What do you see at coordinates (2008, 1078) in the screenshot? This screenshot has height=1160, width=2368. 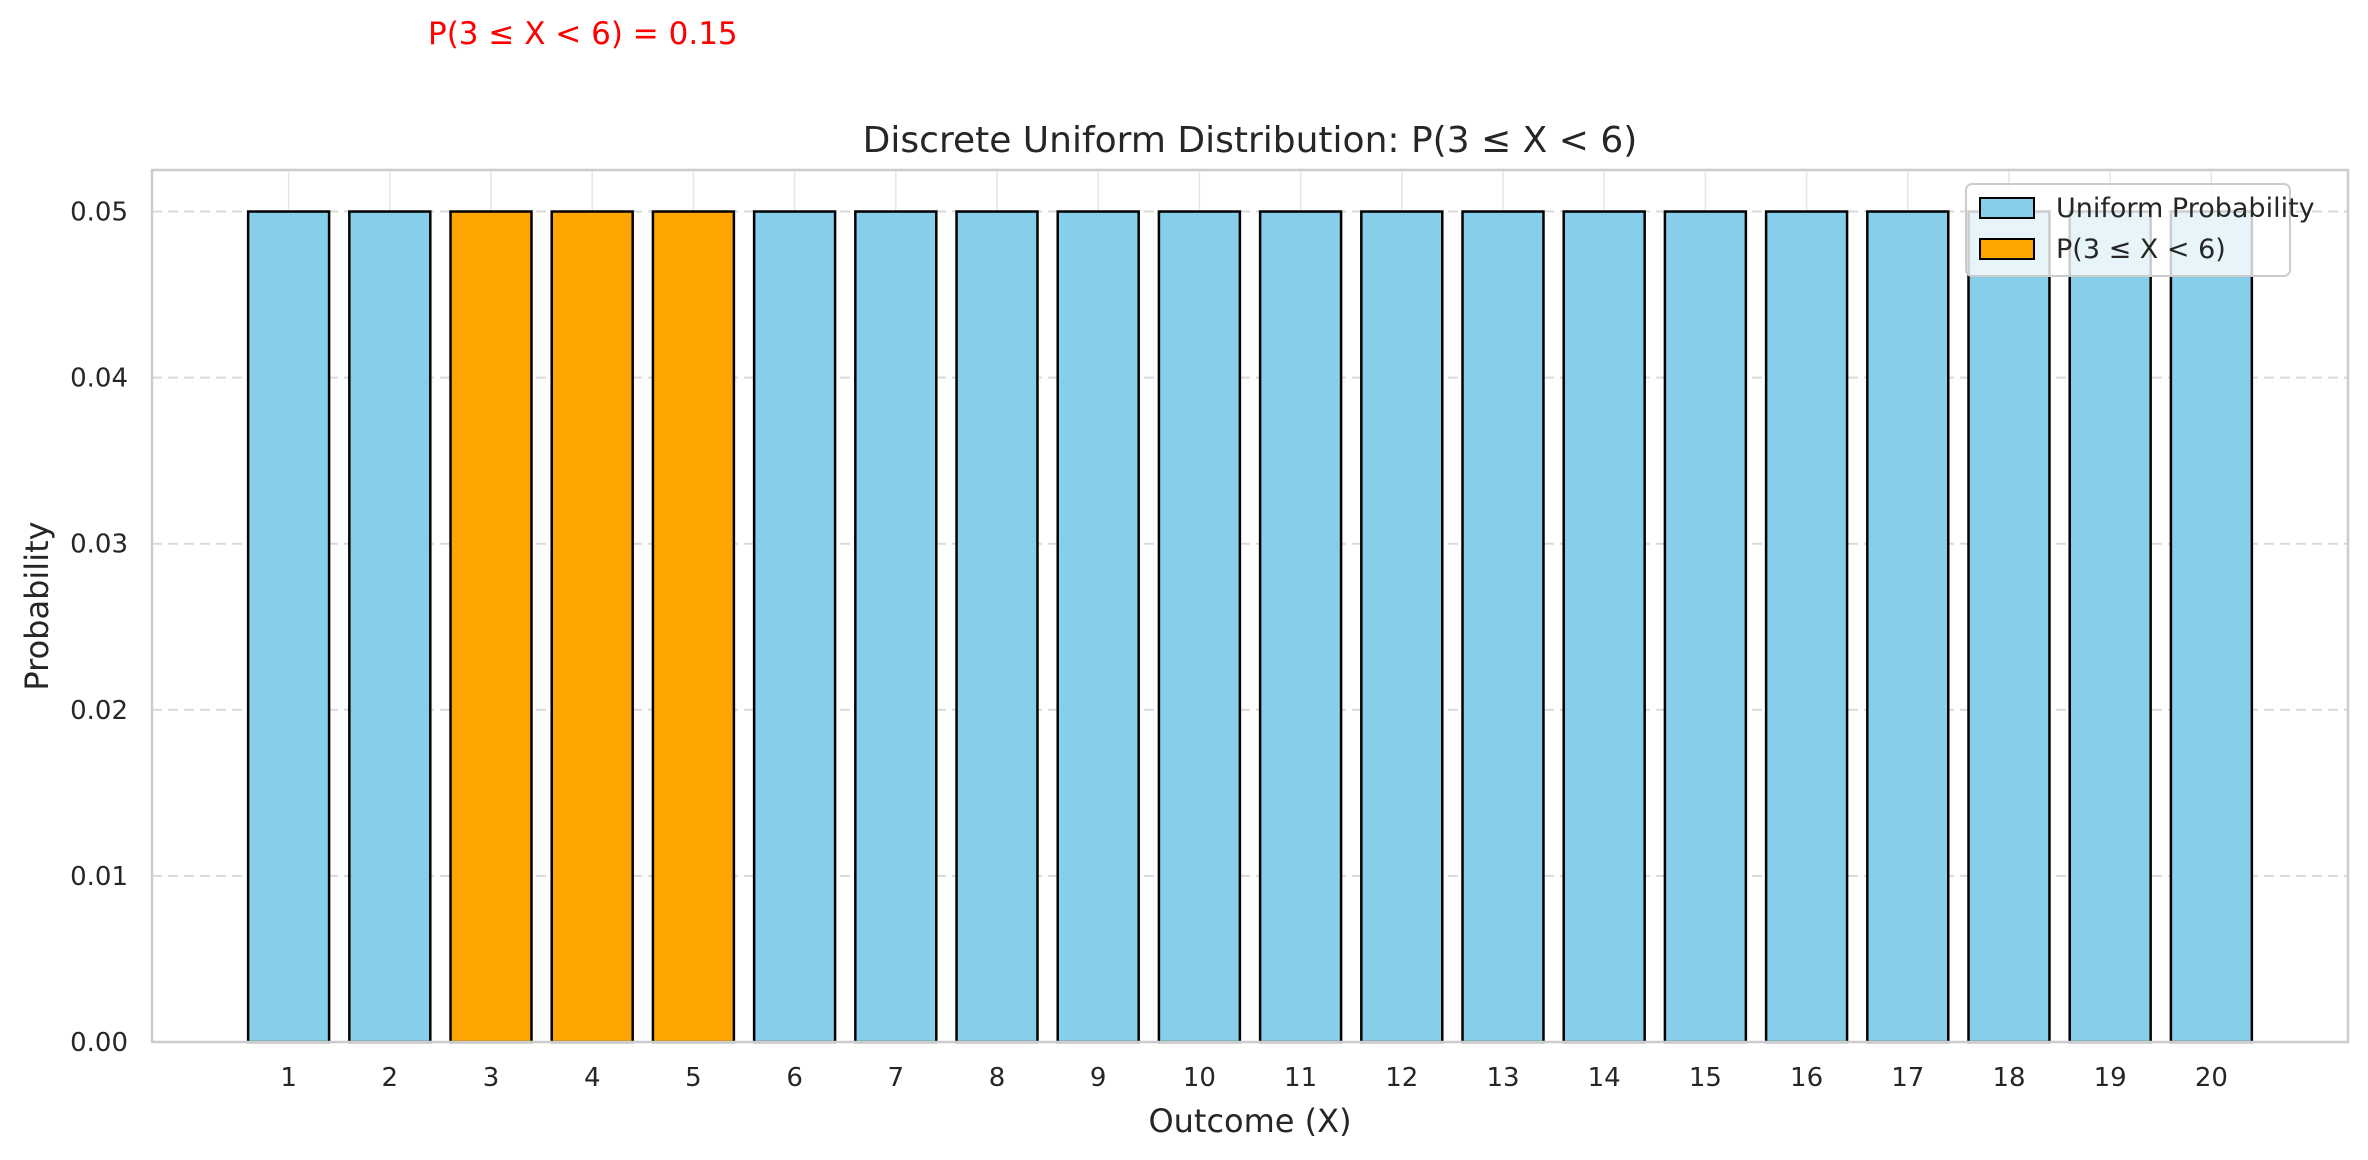 I see `x-tick-label: 18` at bounding box center [2008, 1078].